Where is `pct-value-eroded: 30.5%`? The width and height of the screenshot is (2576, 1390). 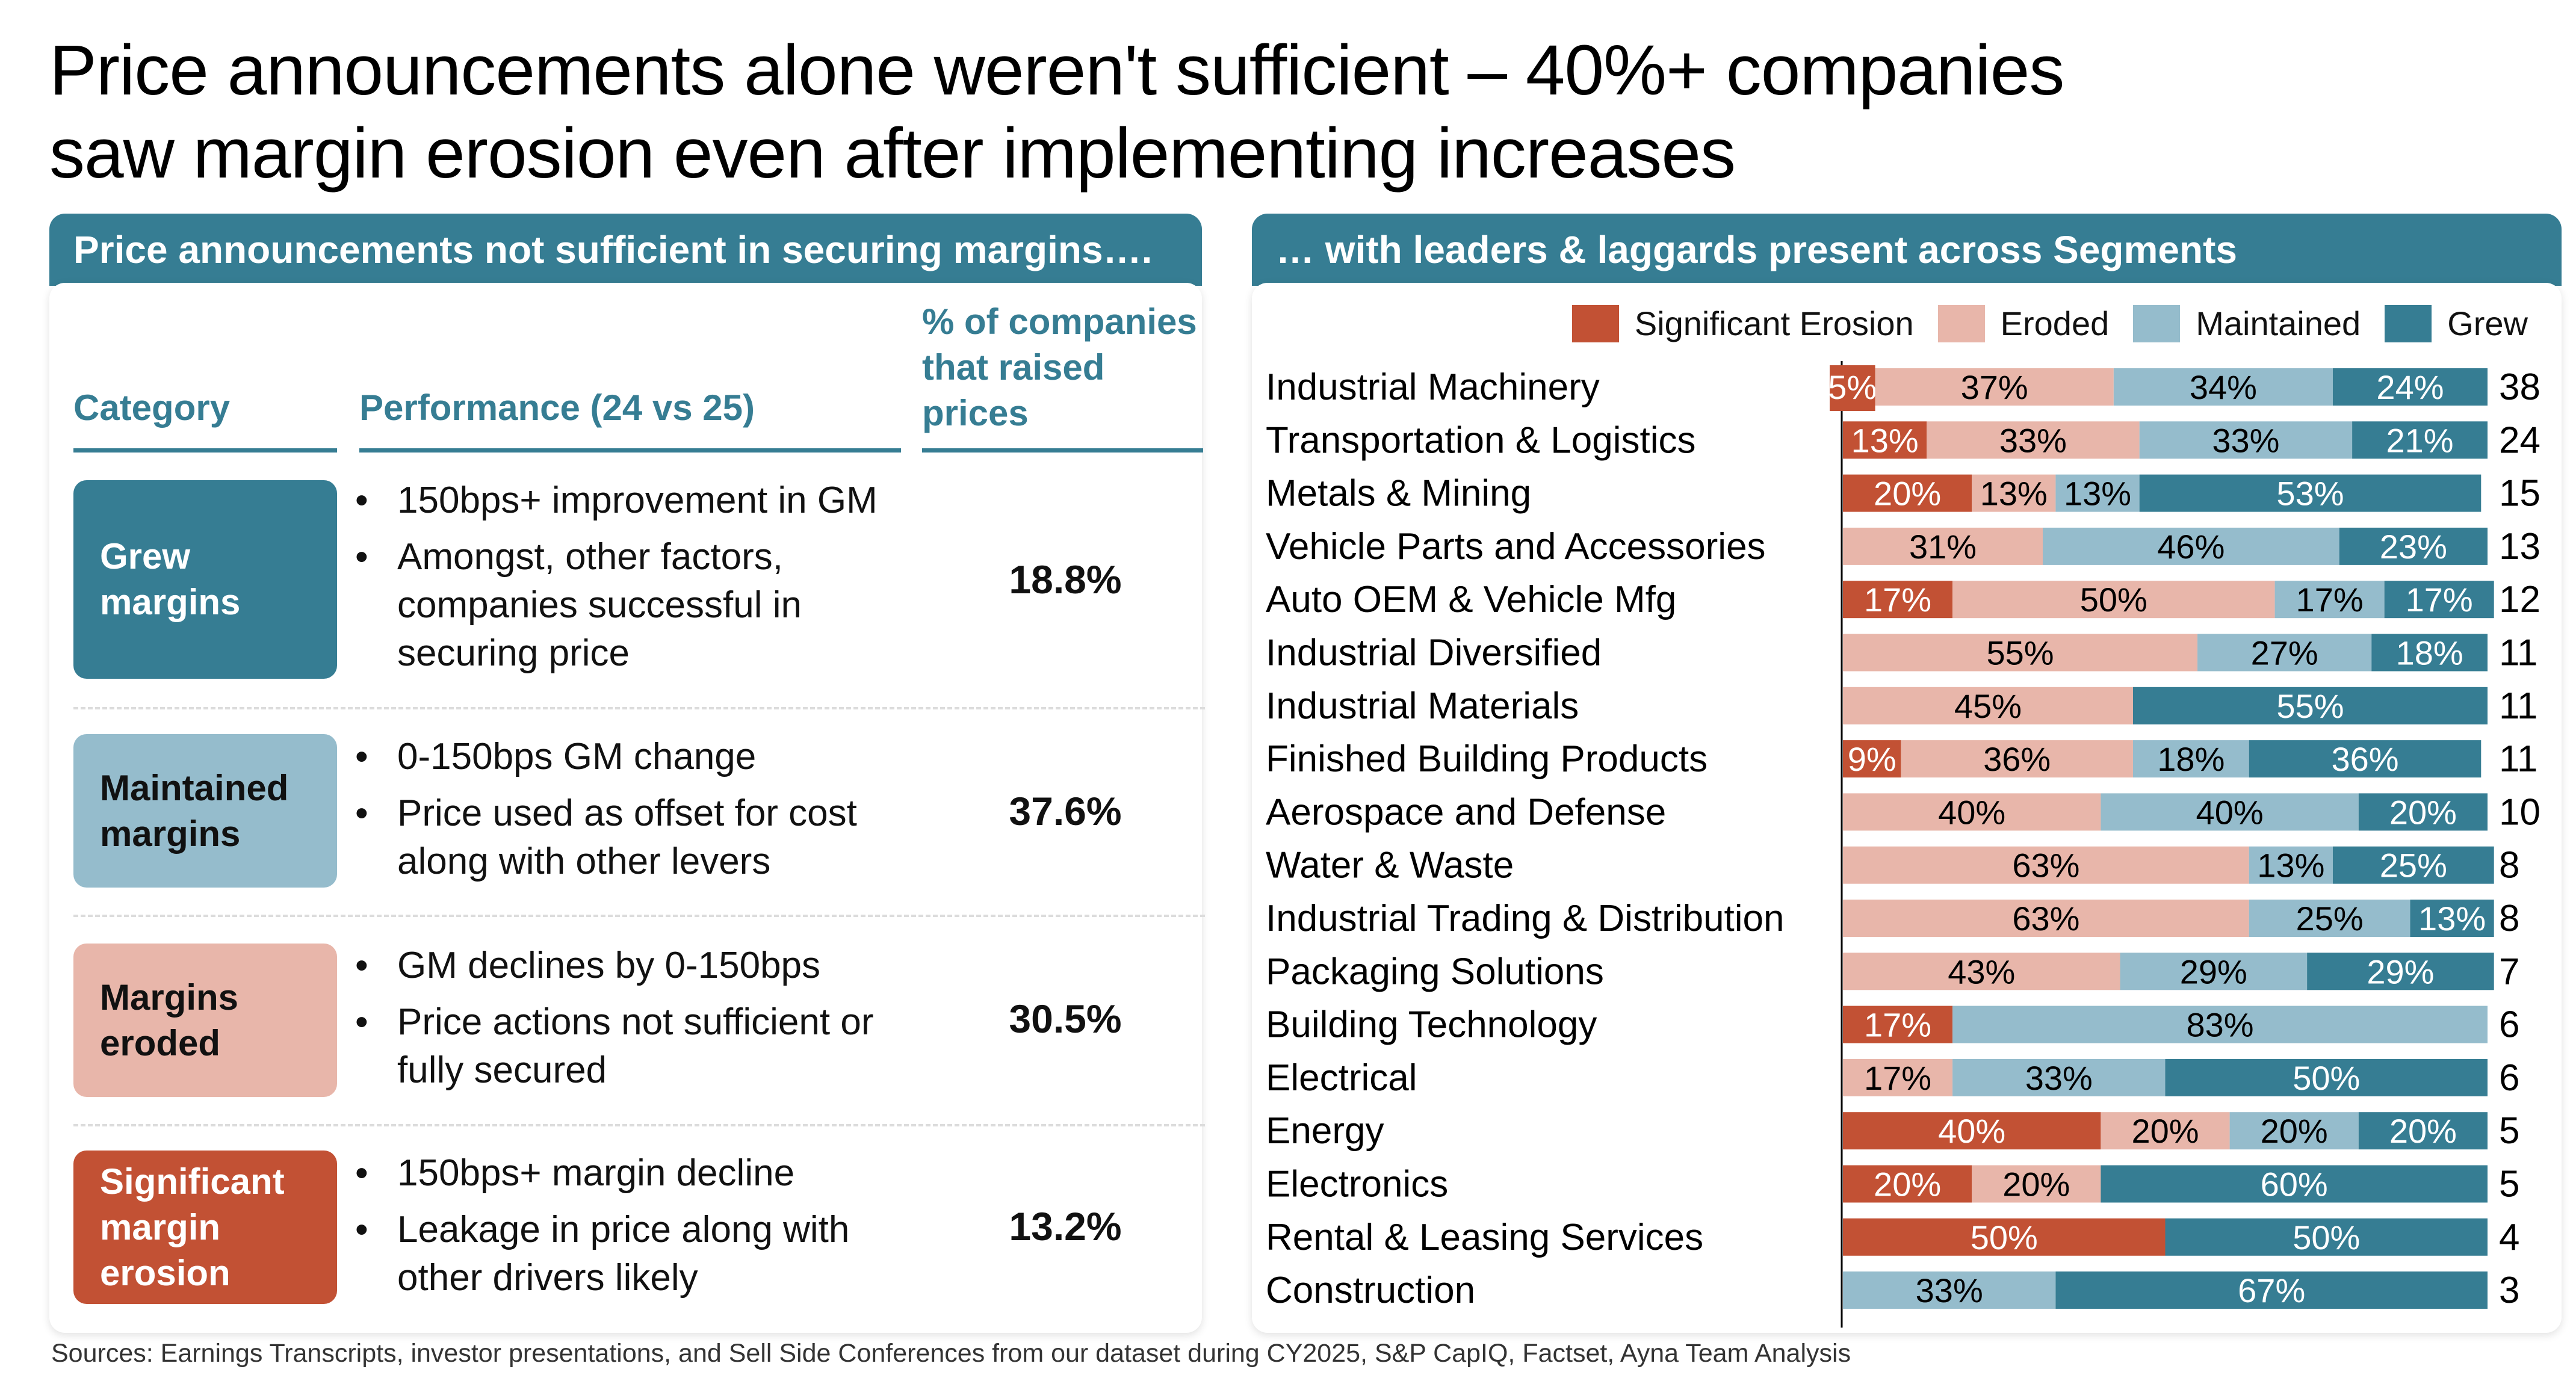 pct-value-eroded: 30.5% is located at coordinates (1065, 1019).